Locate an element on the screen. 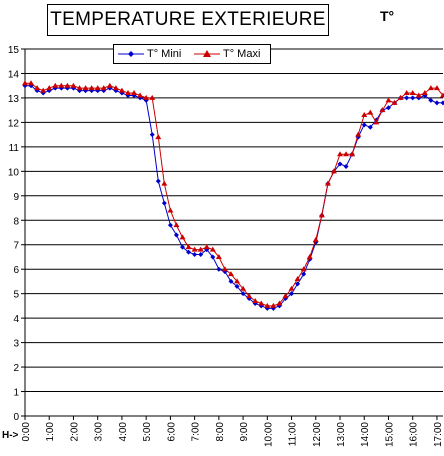 This screenshot has width=444, height=456. y-tick-label: 0 is located at coordinates (16, 417).